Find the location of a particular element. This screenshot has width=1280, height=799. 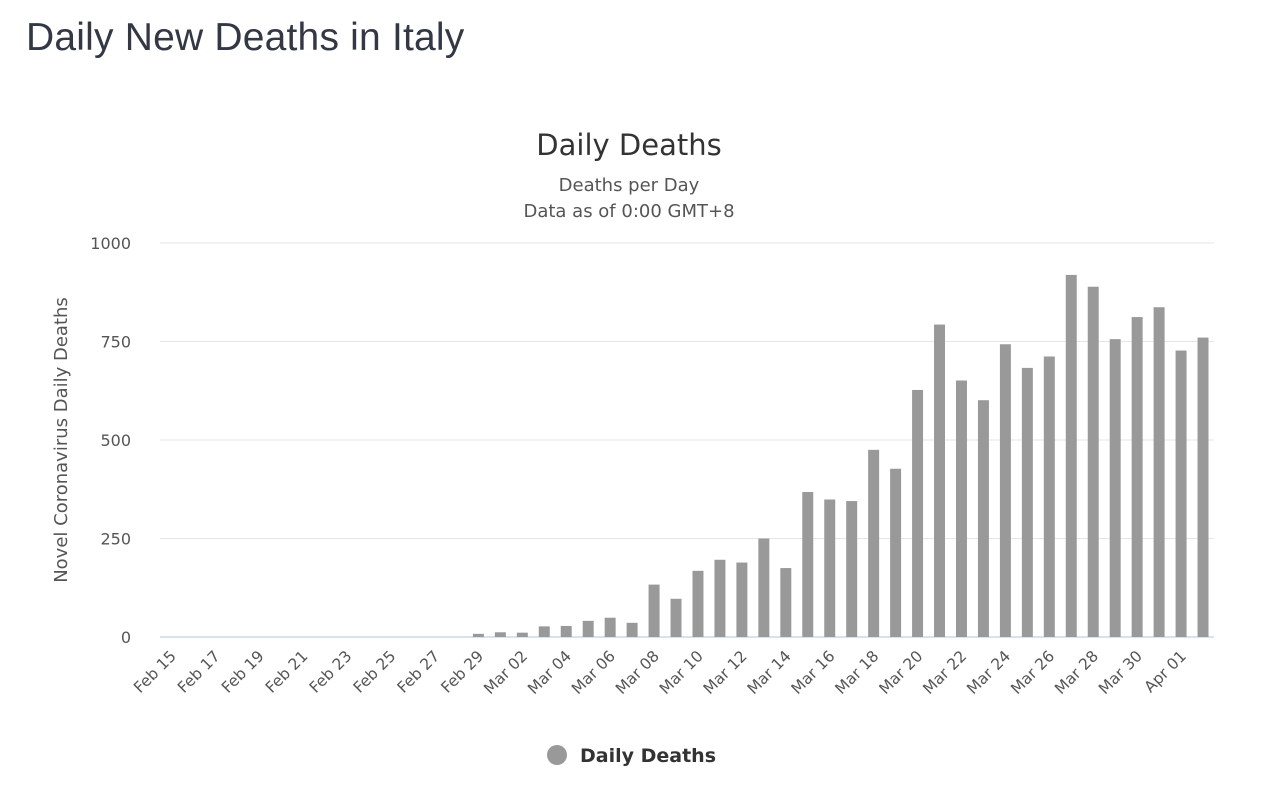

x-tick-label: Mar 14 is located at coordinates (769, 672).